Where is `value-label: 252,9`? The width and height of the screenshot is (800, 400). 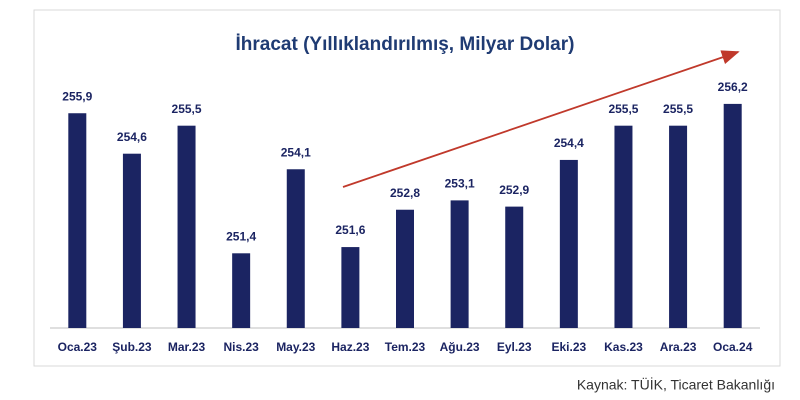
value-label: 252,9 is located at coordinates (514, 190).